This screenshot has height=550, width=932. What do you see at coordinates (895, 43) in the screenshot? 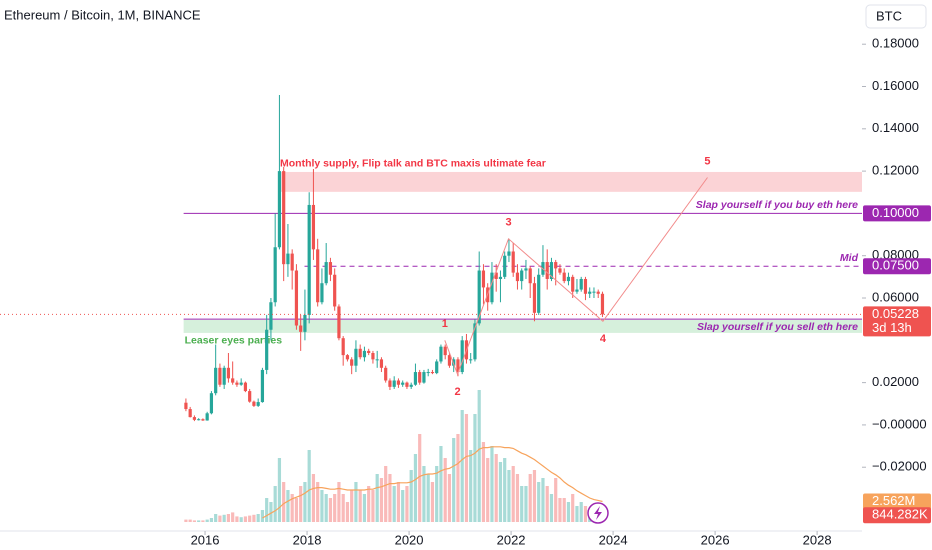
I see `y-tick-label: 0.18000` at bounding box center [895, 43].